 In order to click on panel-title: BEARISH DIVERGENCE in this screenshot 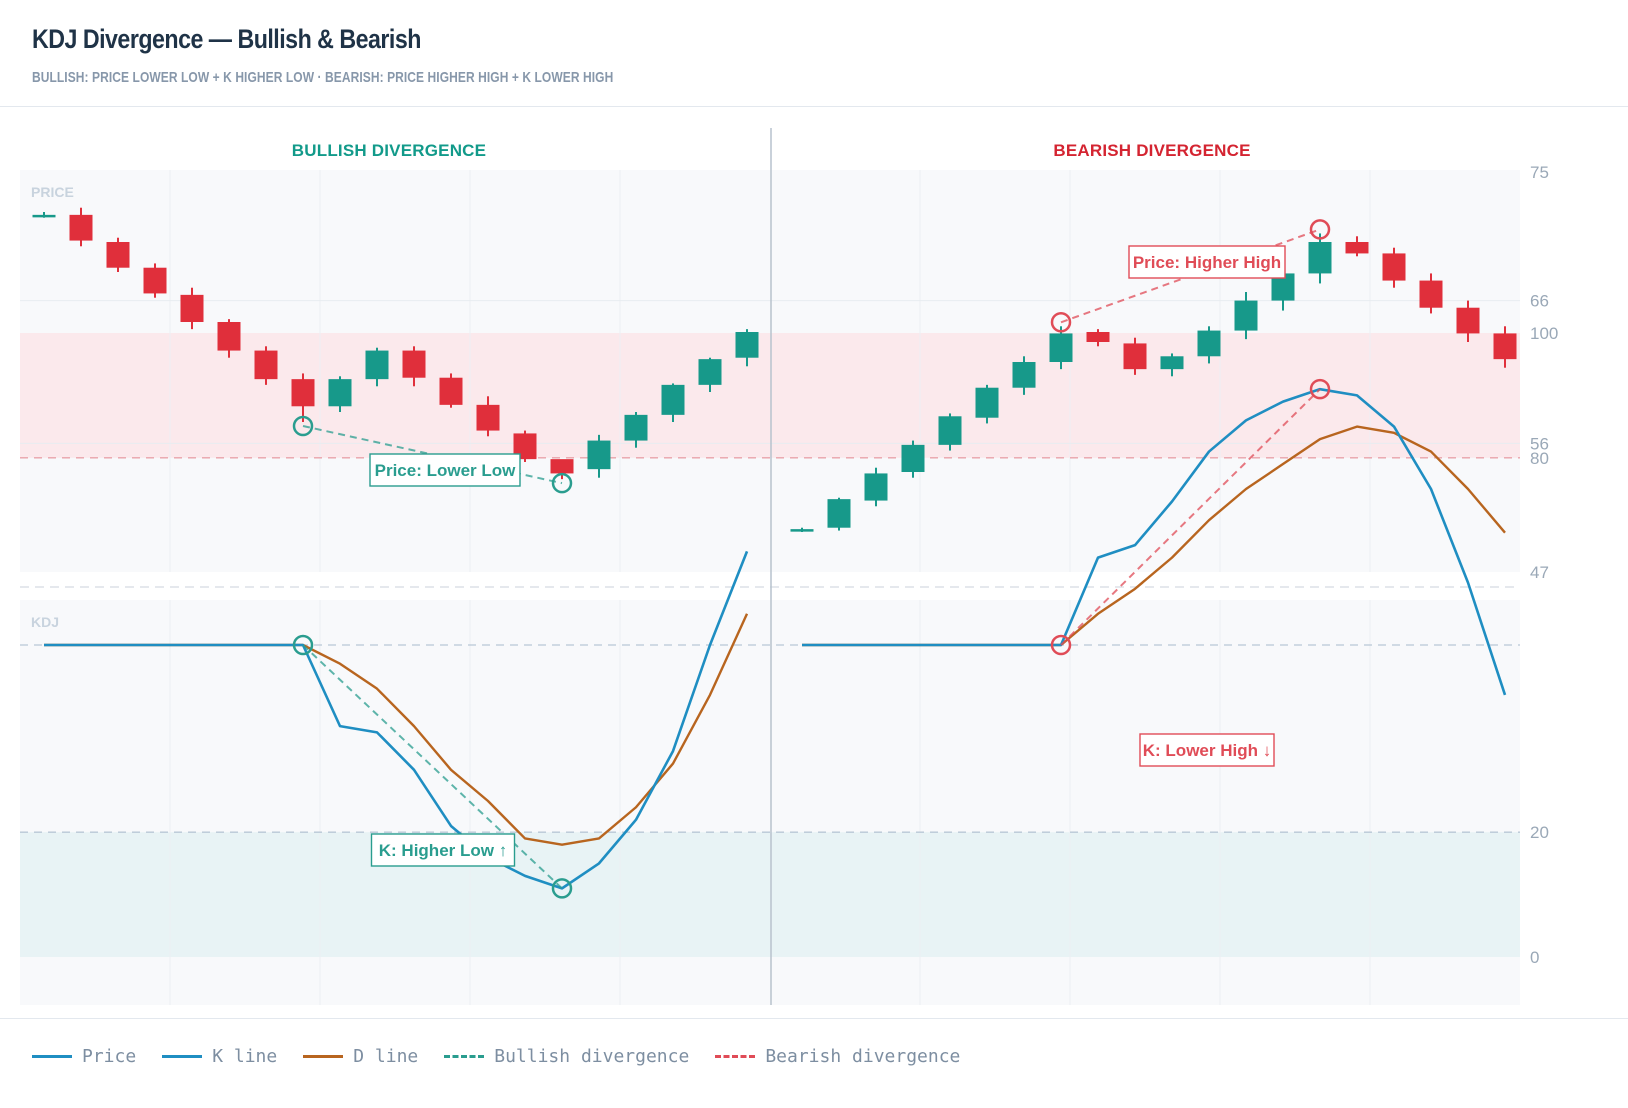, I will do `click(1151, 150)`.